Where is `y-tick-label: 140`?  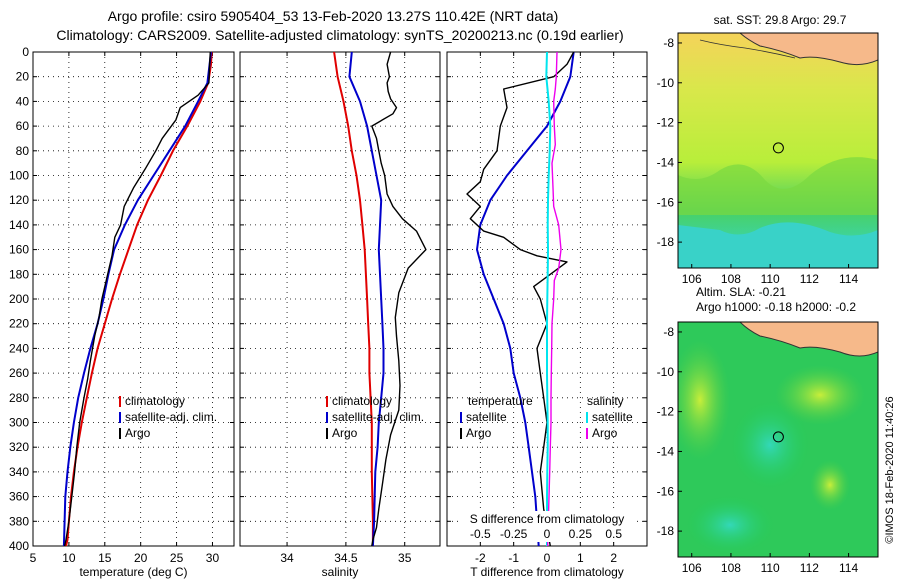 y-tick-label: 140 is located at coordinates (19, 225).